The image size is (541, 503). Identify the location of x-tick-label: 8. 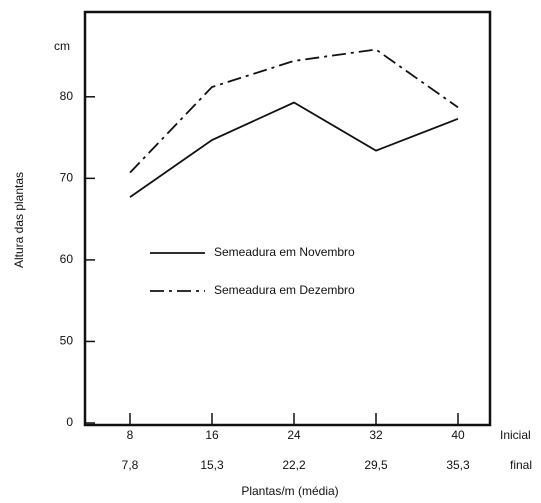
(130, 435).